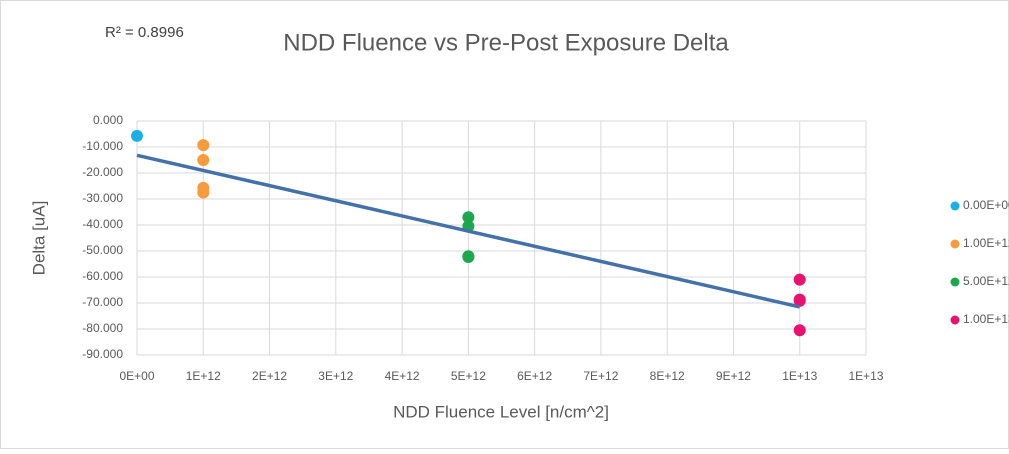  What do you see at coordinates (733, 376) in the screenshot?
I see `x-tick-label: 9E+12` at bounding box center [733, 376].